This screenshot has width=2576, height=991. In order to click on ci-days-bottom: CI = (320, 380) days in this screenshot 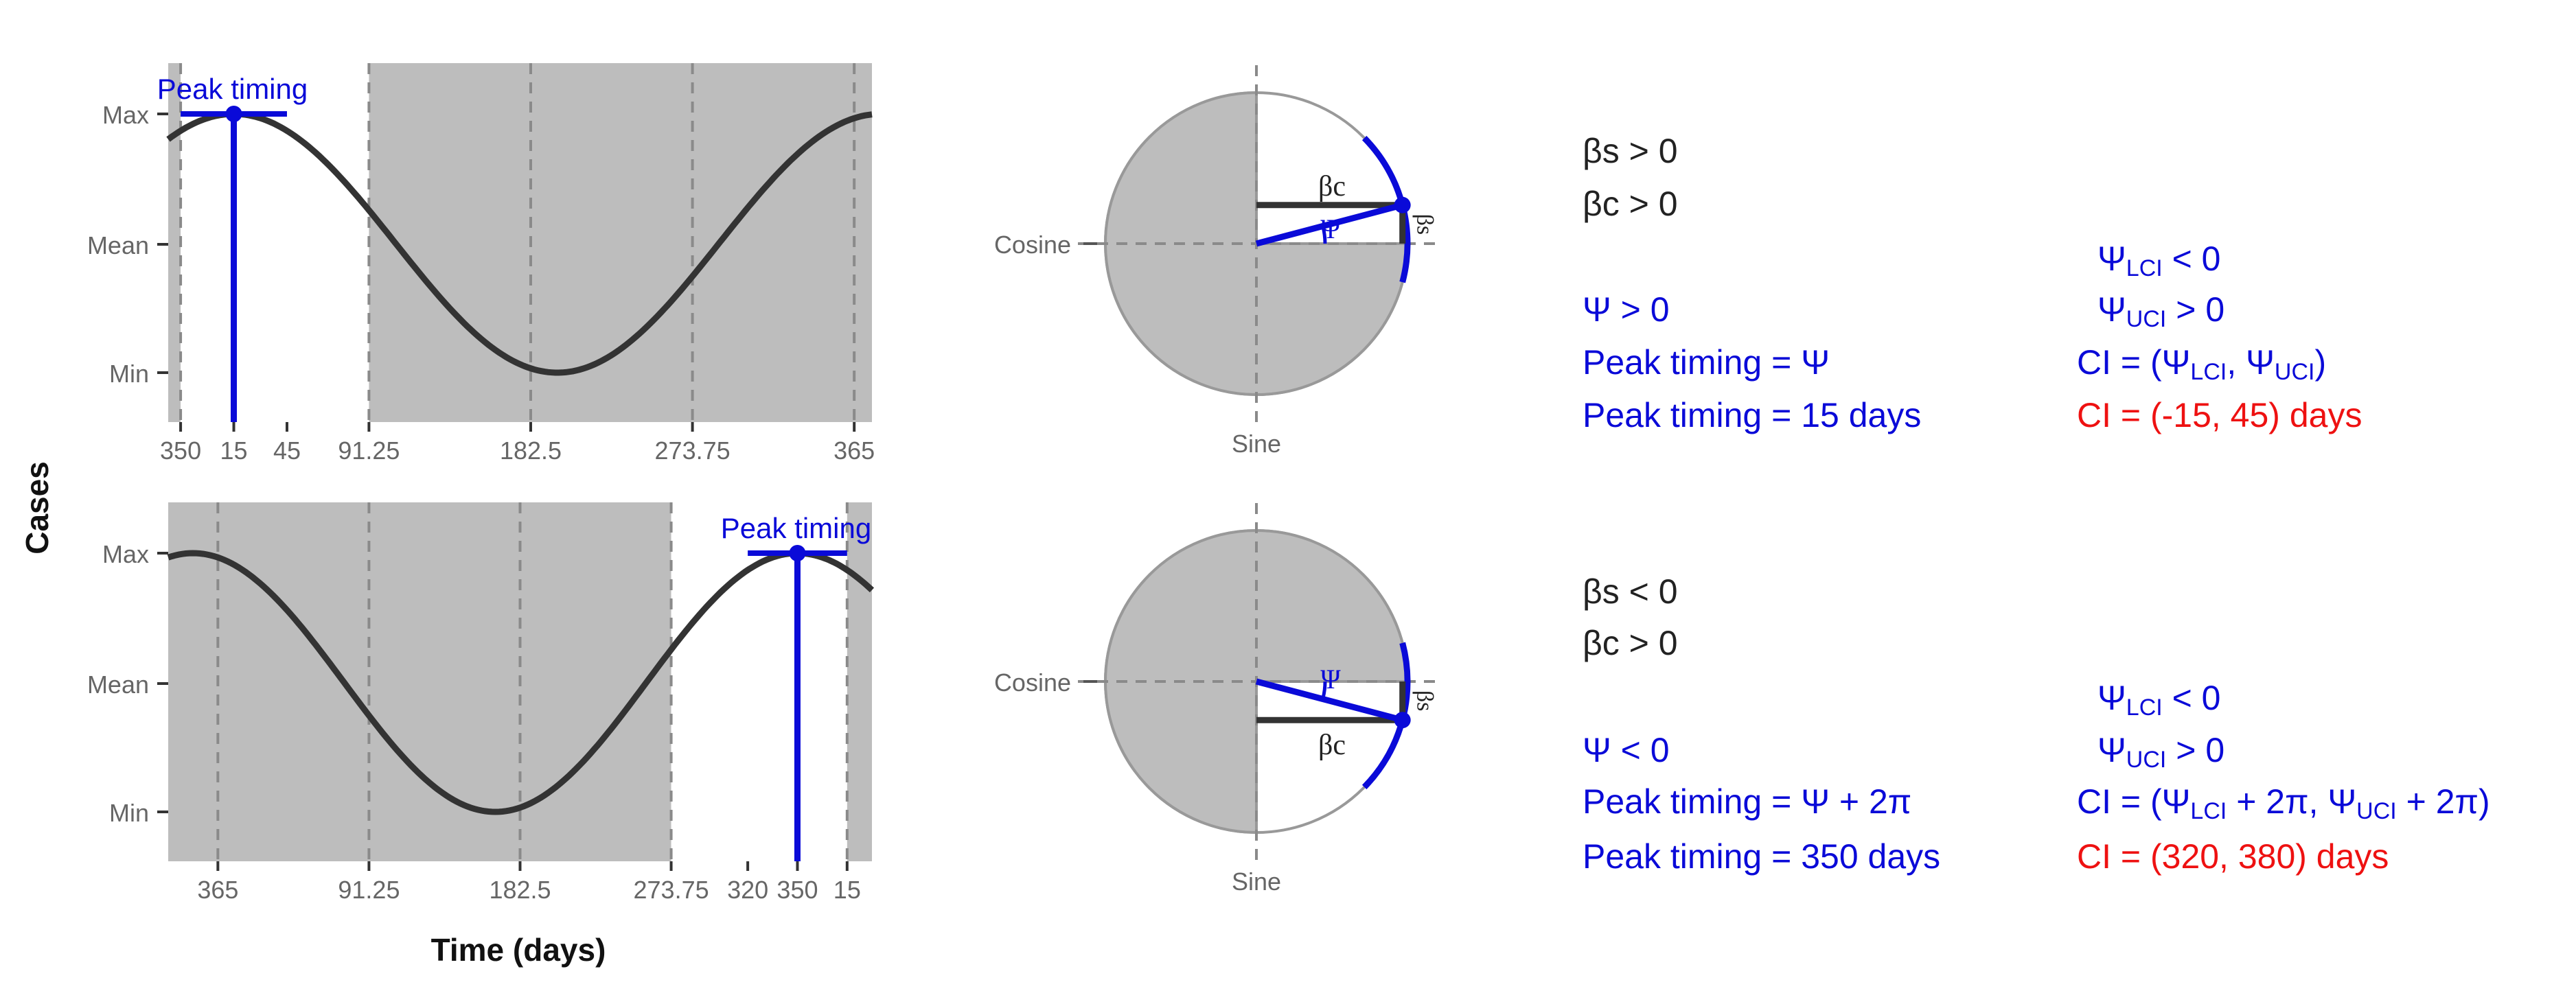, I will do `click(2233, 857)`.